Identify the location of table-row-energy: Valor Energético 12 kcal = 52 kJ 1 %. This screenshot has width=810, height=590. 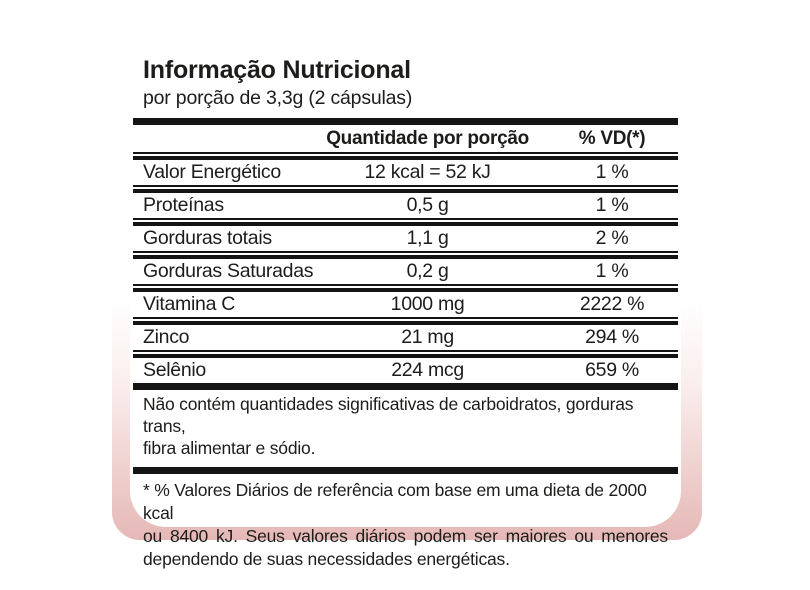
(405, 172).